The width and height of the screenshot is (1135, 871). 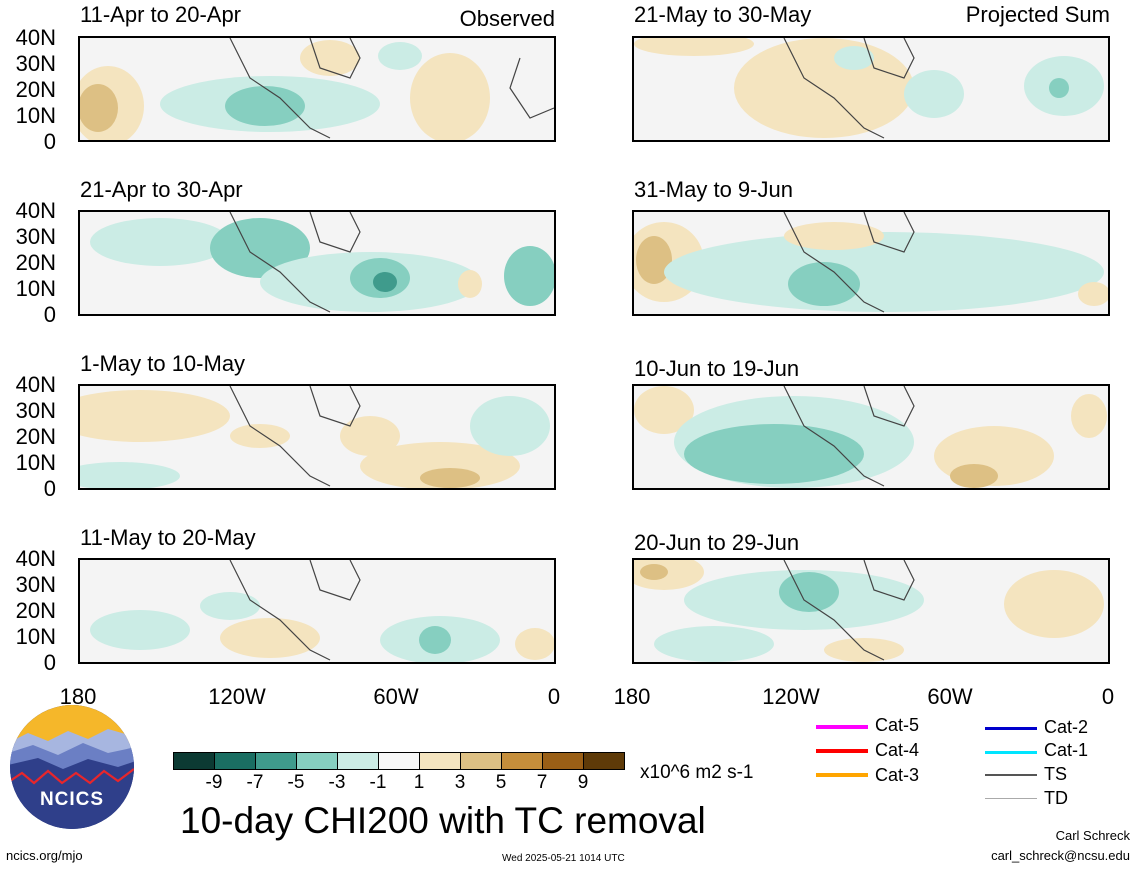 I want to click on site-url: ncics.org/mjo, so click(x=44, y=855).